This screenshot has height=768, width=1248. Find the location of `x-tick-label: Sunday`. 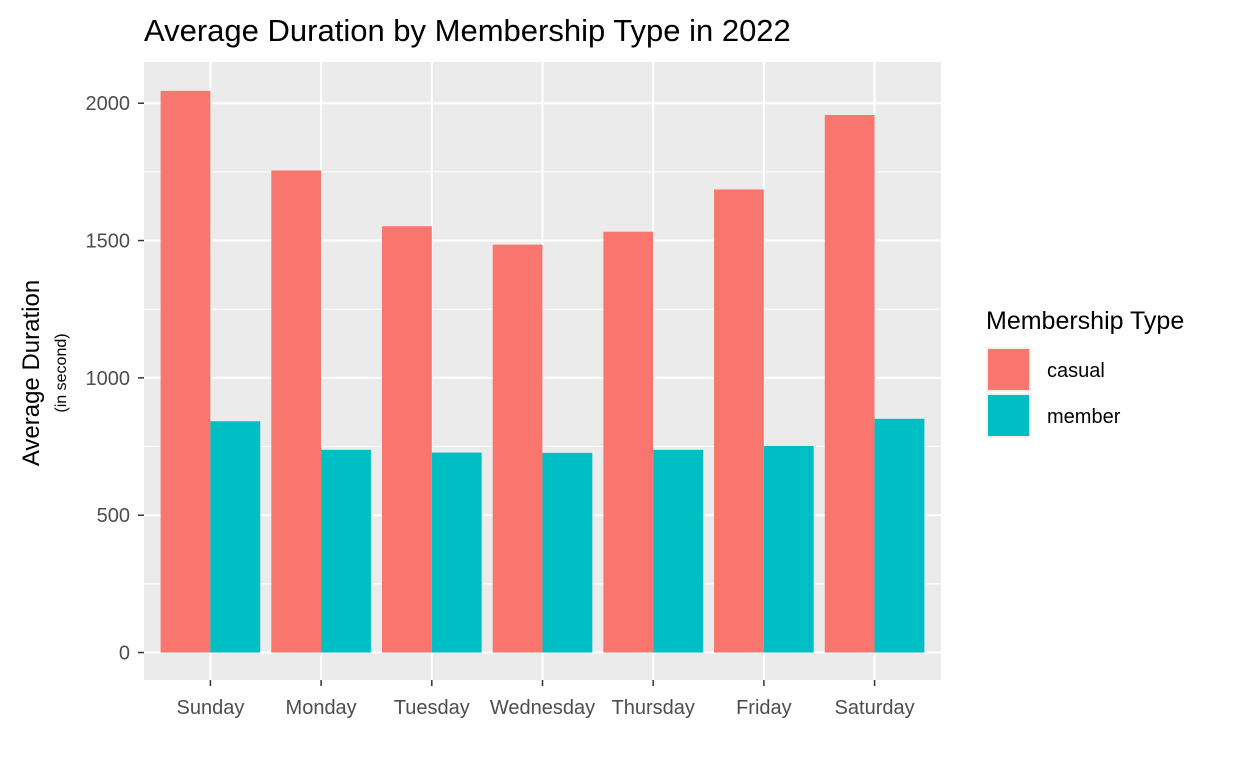

x-tick-label: Sunday is located at coordinates (210, 708).